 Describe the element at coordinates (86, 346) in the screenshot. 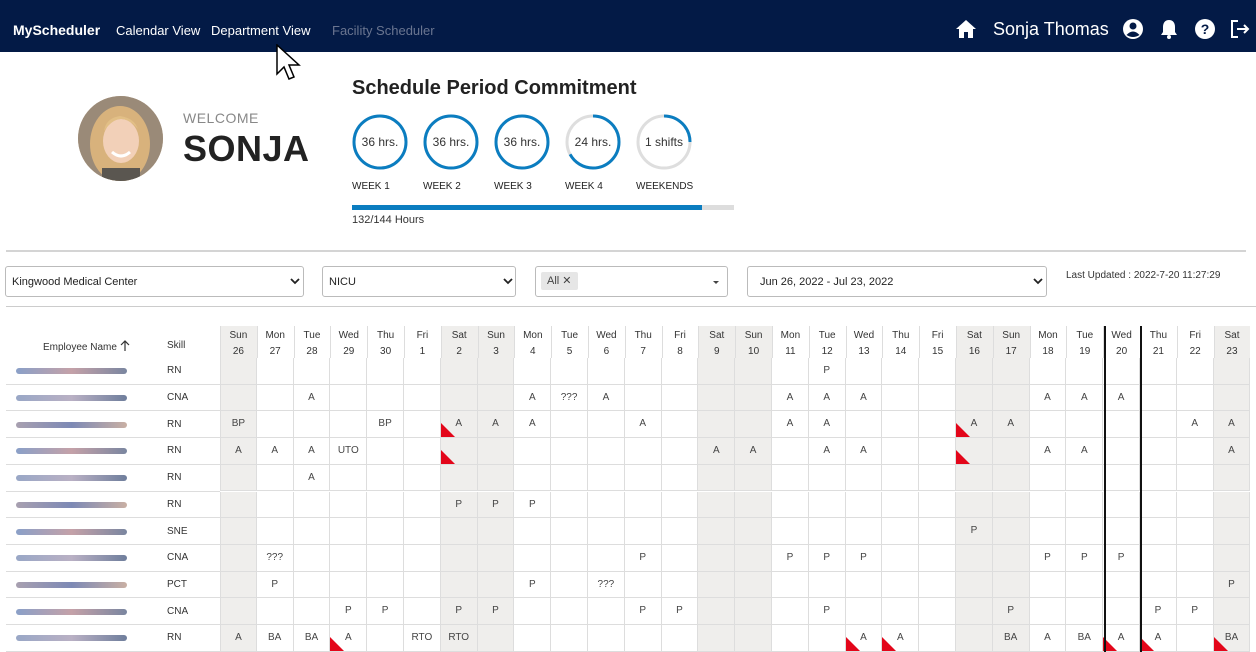

I see `employee-name-header: Employee Name` at that location.